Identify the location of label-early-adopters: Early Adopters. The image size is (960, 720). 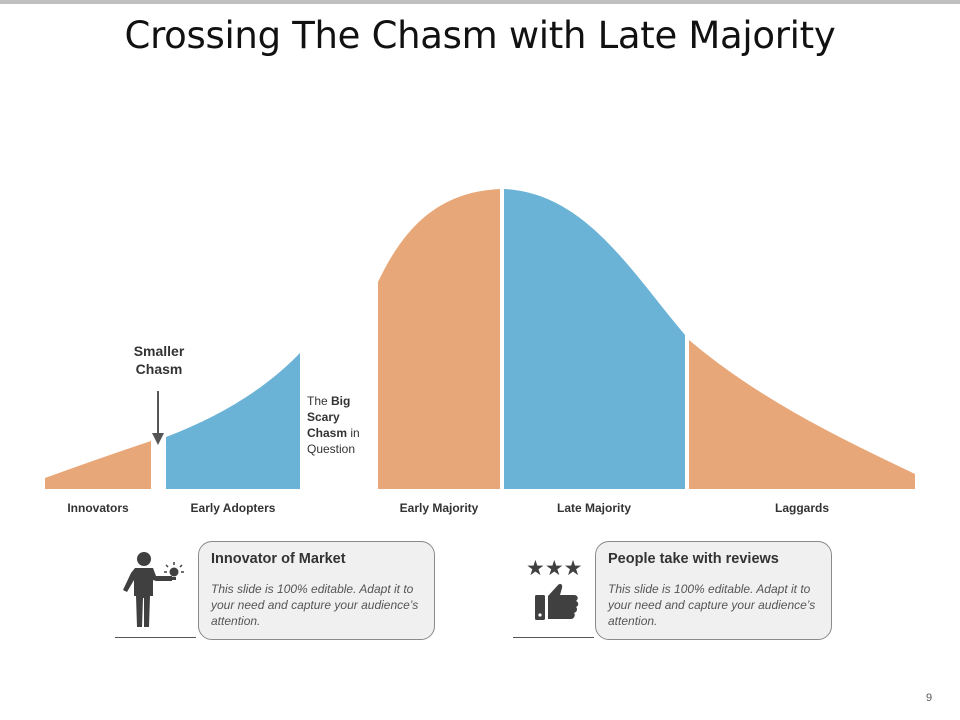
(233, 508).